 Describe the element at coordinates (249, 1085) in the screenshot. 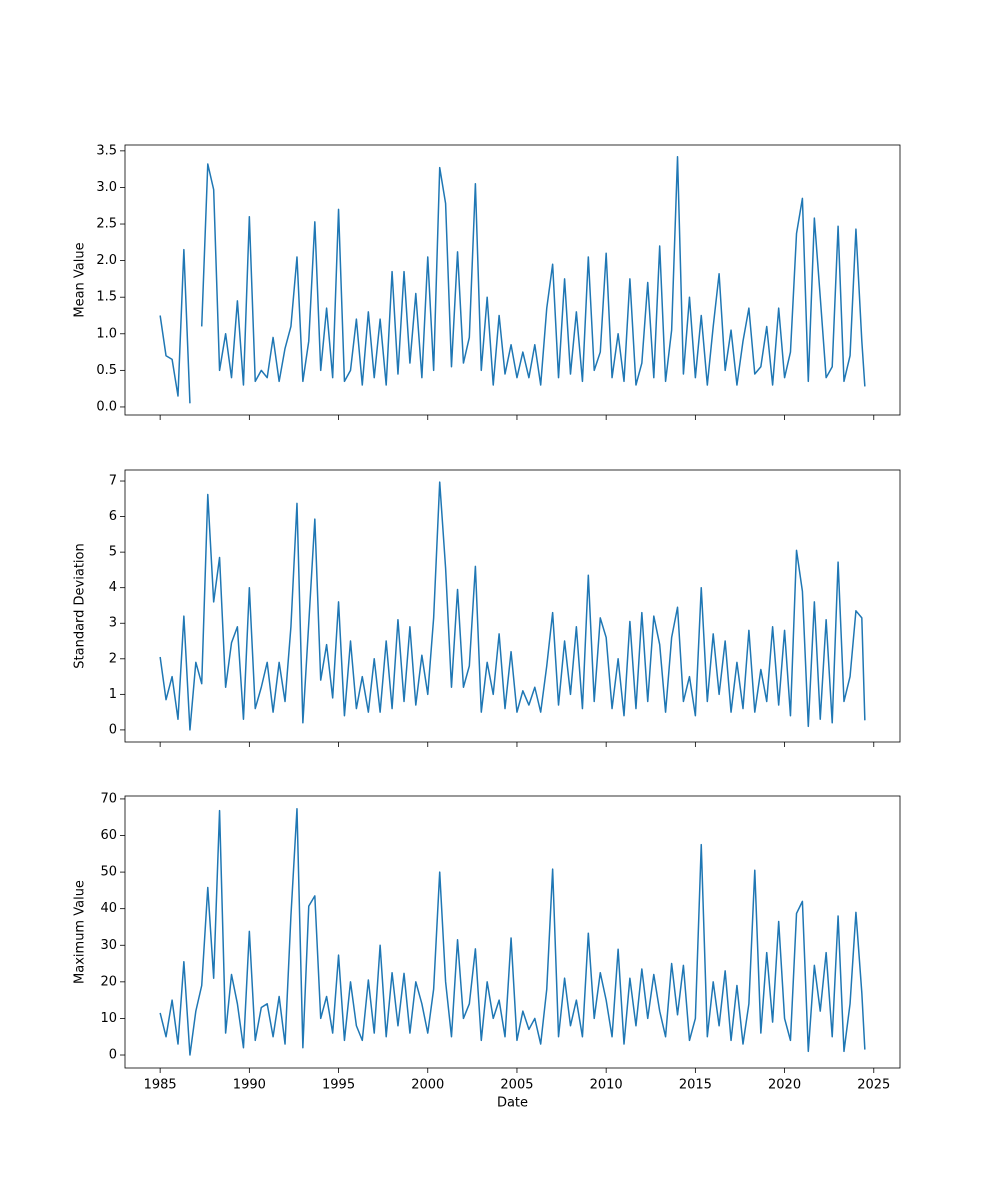

I see `x-tick-label: 1990` at that location.